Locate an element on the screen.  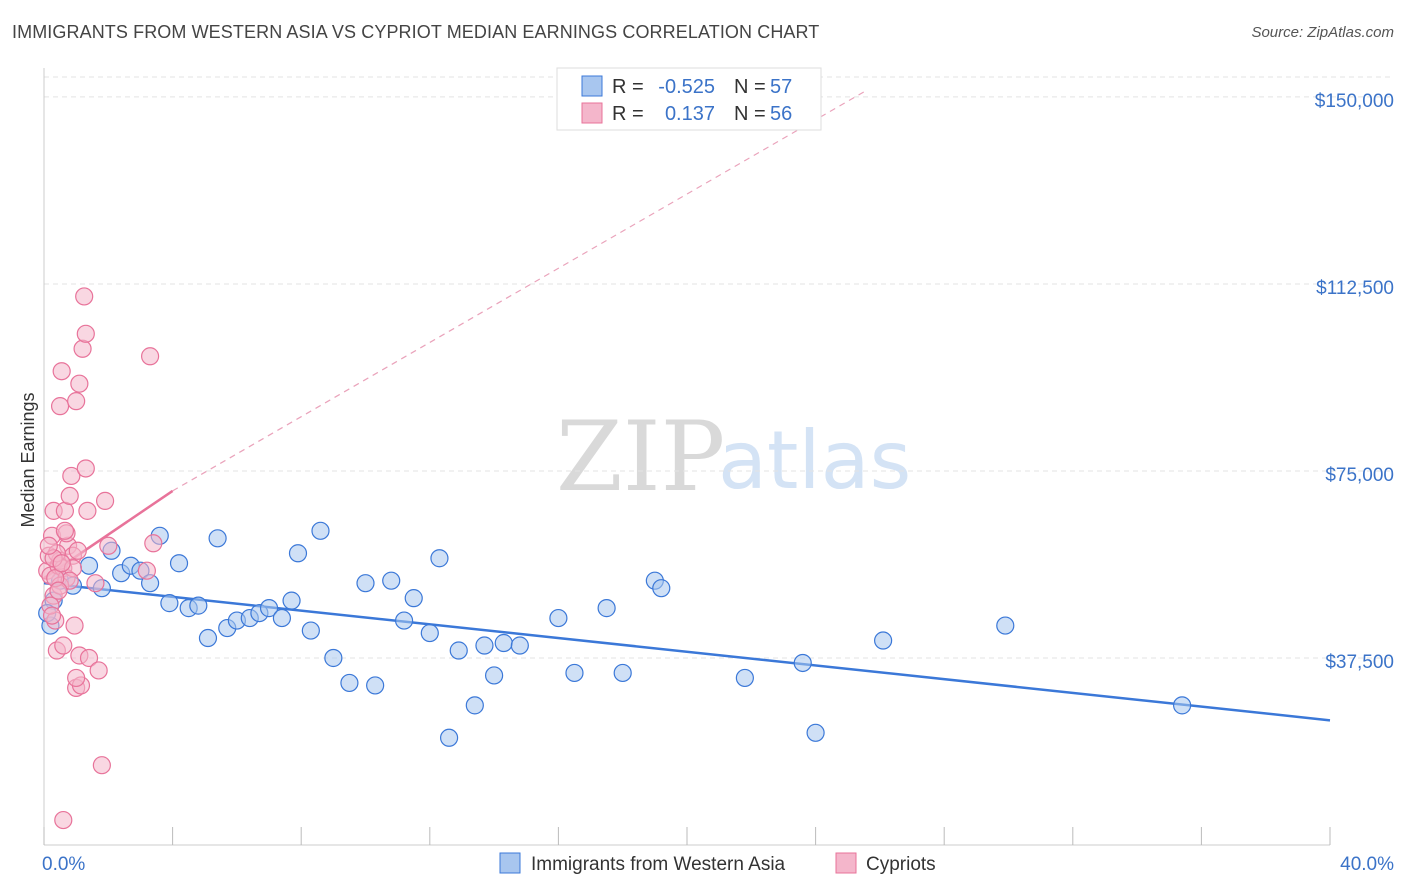
y-axis-label: Median Earnings is located at coordinates (28, 459).